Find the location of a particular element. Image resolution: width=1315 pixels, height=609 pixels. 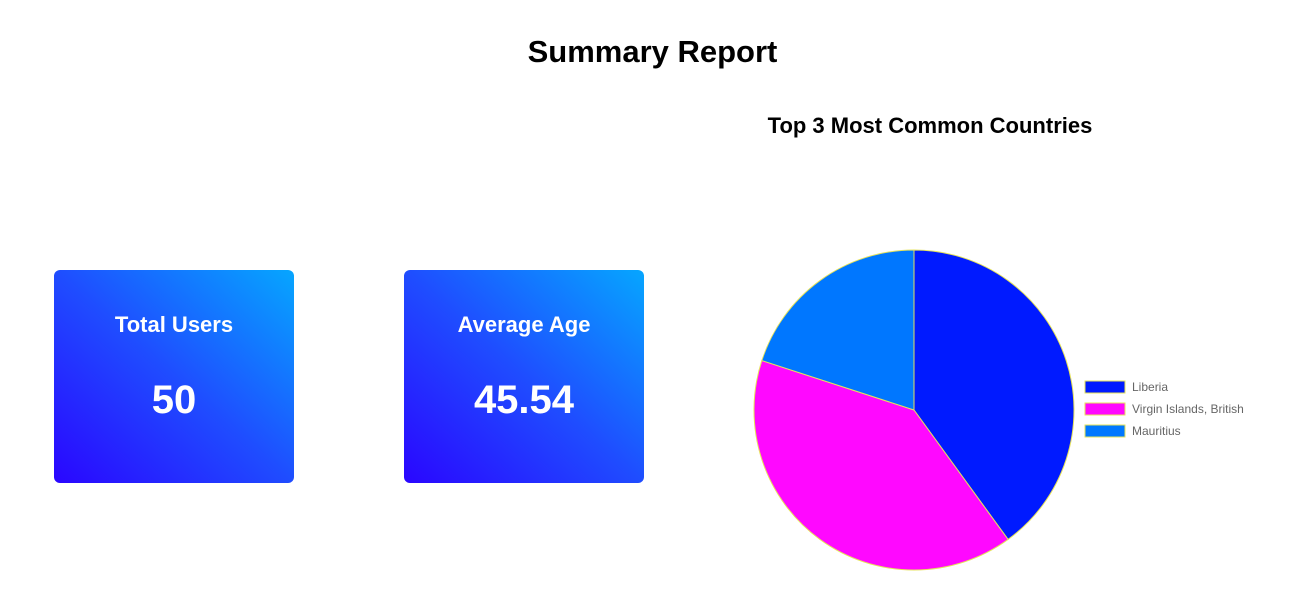

legend-label-3: Mauritius is located at coordinates (1156, 431).